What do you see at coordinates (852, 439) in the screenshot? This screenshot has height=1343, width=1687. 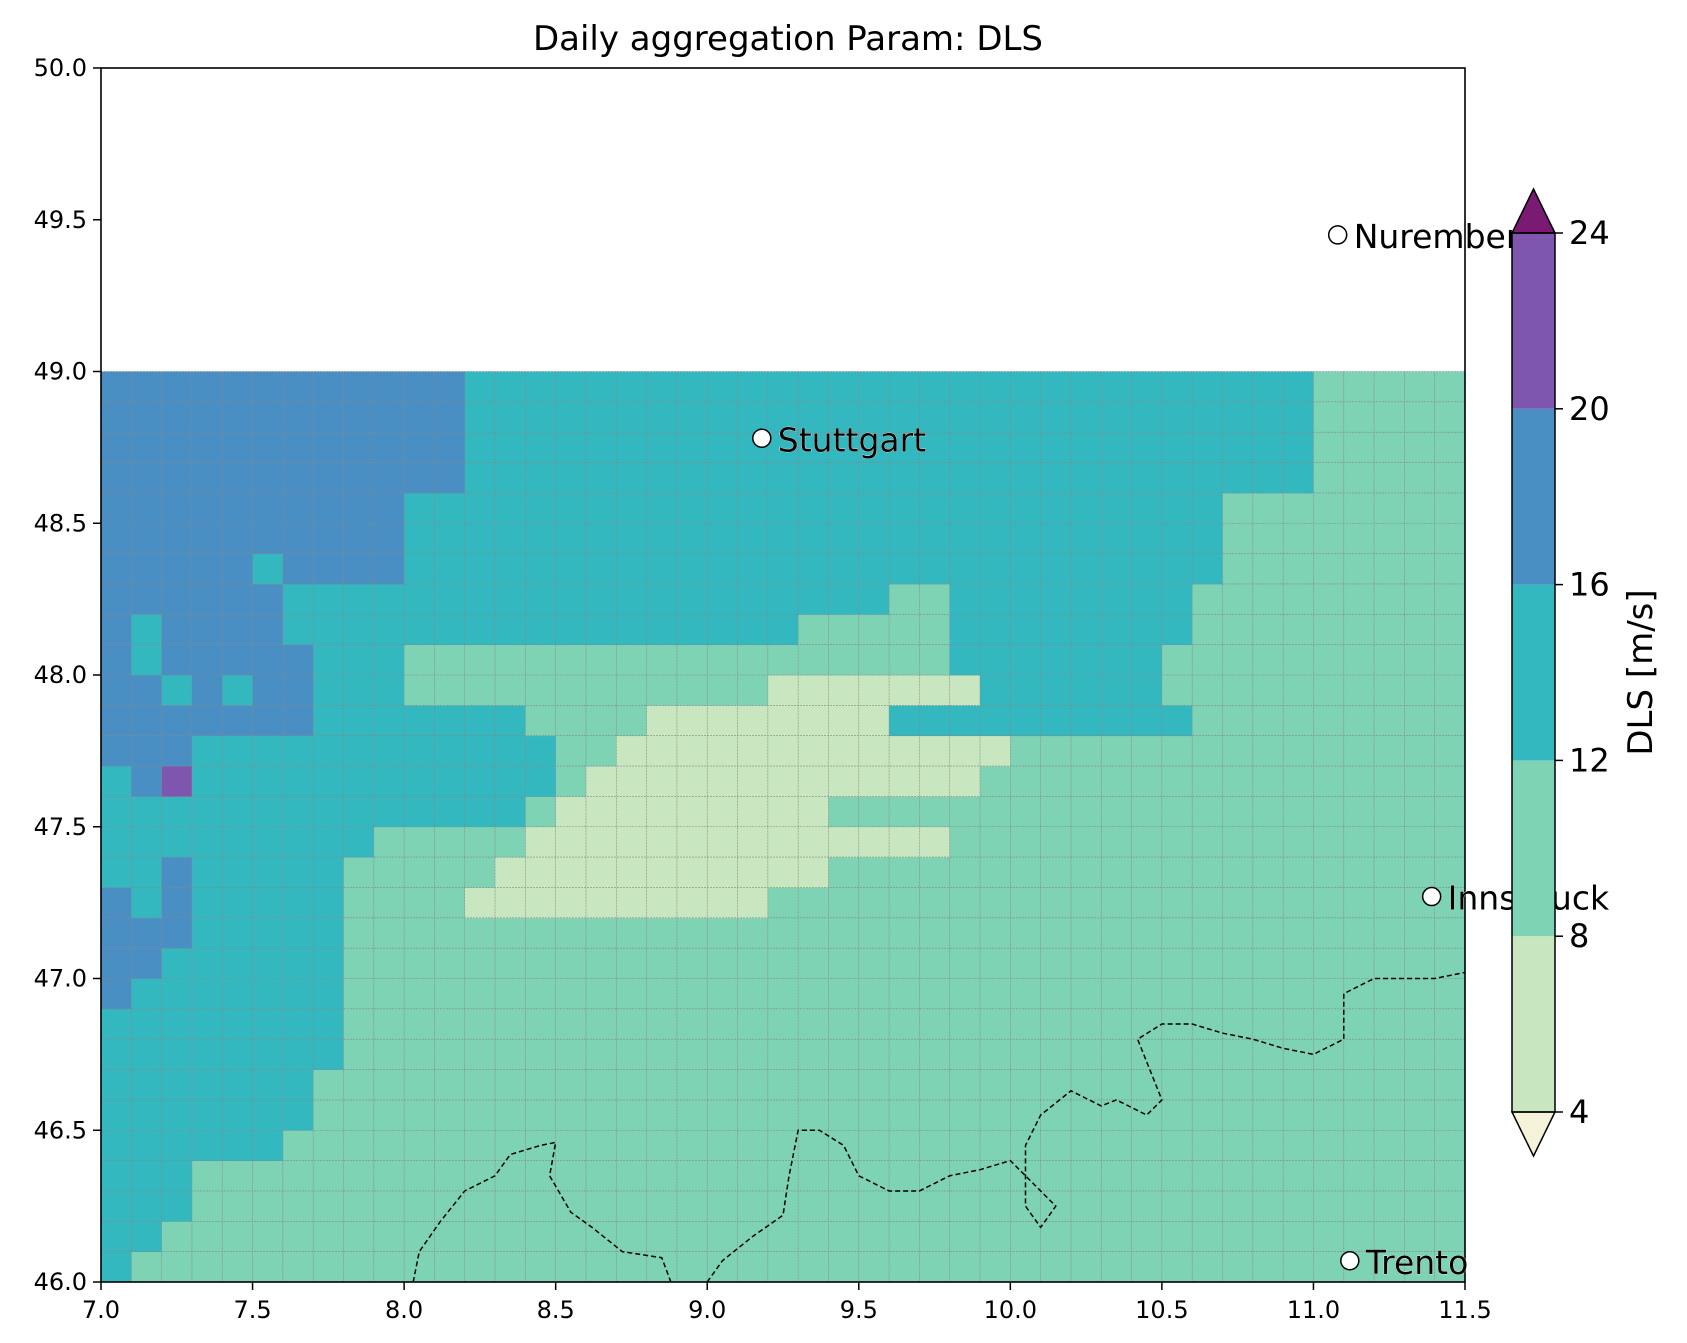 I see `city-label: Stuttgart` at bounding box center [852, 439].